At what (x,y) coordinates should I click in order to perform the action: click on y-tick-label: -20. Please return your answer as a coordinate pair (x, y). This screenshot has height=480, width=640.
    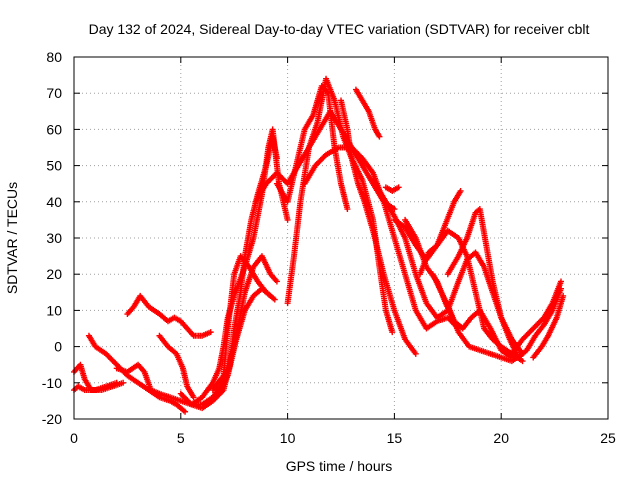
    Looking at the image, I should click on (52, 419).